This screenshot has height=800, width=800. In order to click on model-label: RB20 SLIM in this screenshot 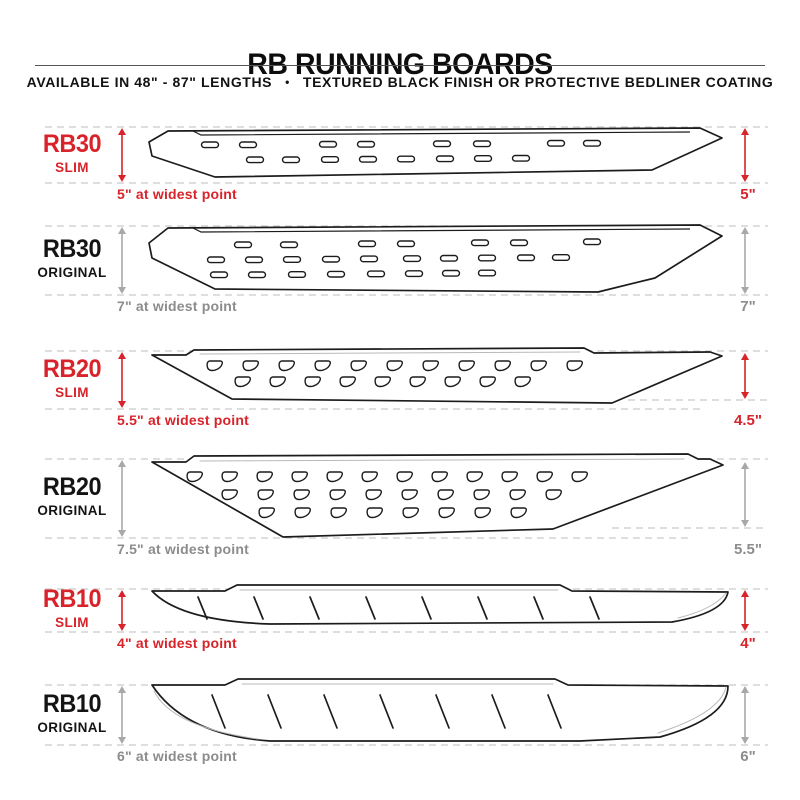, I will do `click(72, 378)`.